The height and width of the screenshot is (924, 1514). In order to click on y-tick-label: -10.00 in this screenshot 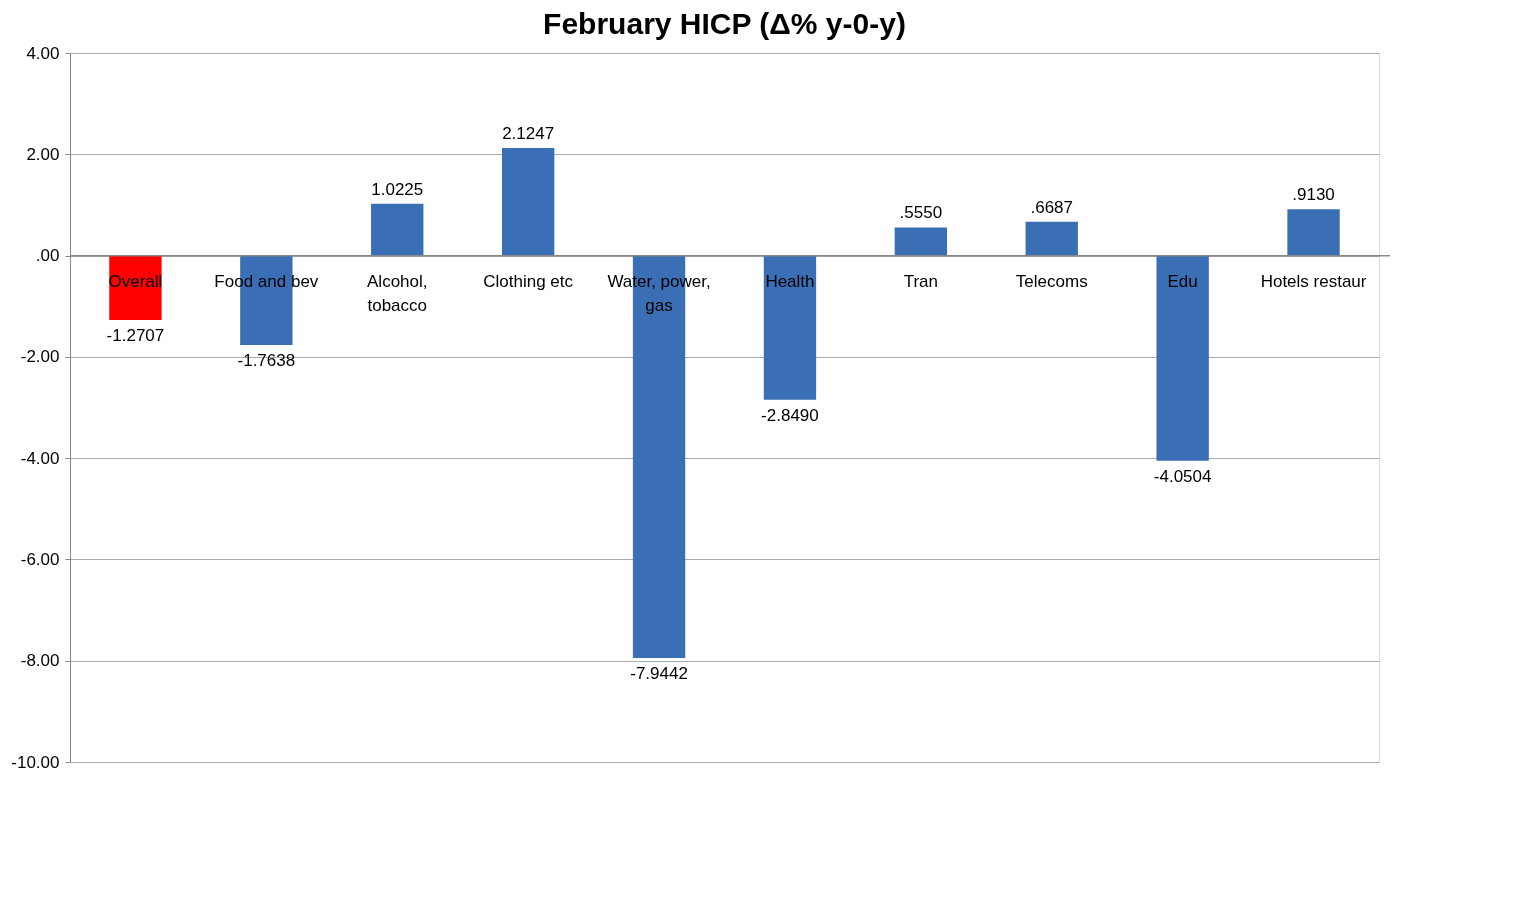, I will do `click(35, 762)`.